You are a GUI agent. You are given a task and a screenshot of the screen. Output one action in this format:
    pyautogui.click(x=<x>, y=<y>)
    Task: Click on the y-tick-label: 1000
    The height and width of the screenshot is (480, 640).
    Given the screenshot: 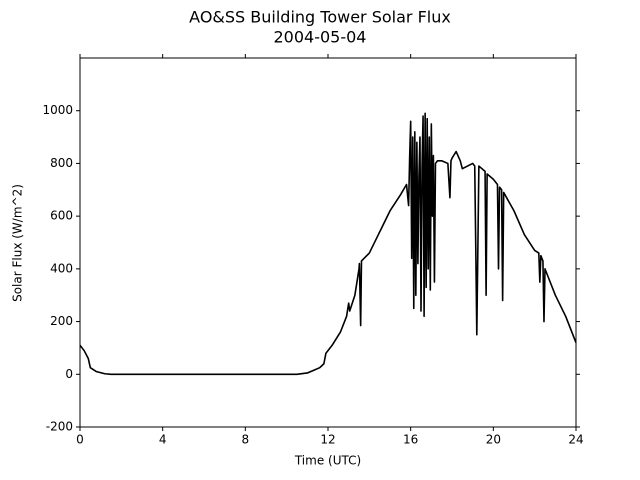 What is the action you would take?
    pyautogui.click(x=57, y=110)
    